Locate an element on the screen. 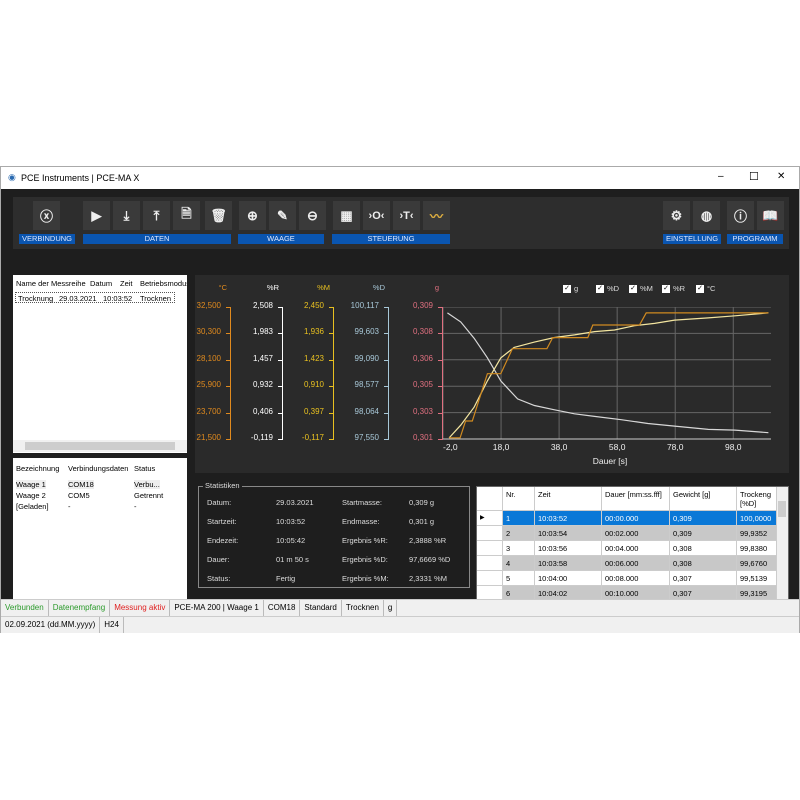  table-cell: 0,307 is located at coordinates (703, 578).